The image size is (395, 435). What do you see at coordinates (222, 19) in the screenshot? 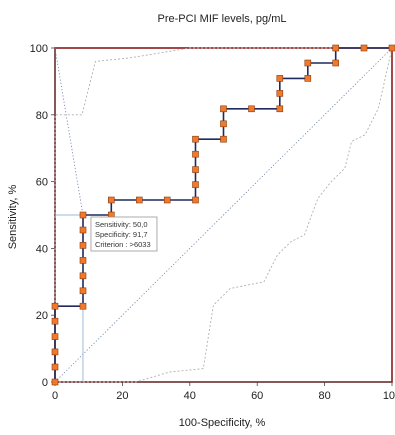
I see `chart-title: Pre-PCI MIF levels, pg/mL` at bounding box center [222, 19].